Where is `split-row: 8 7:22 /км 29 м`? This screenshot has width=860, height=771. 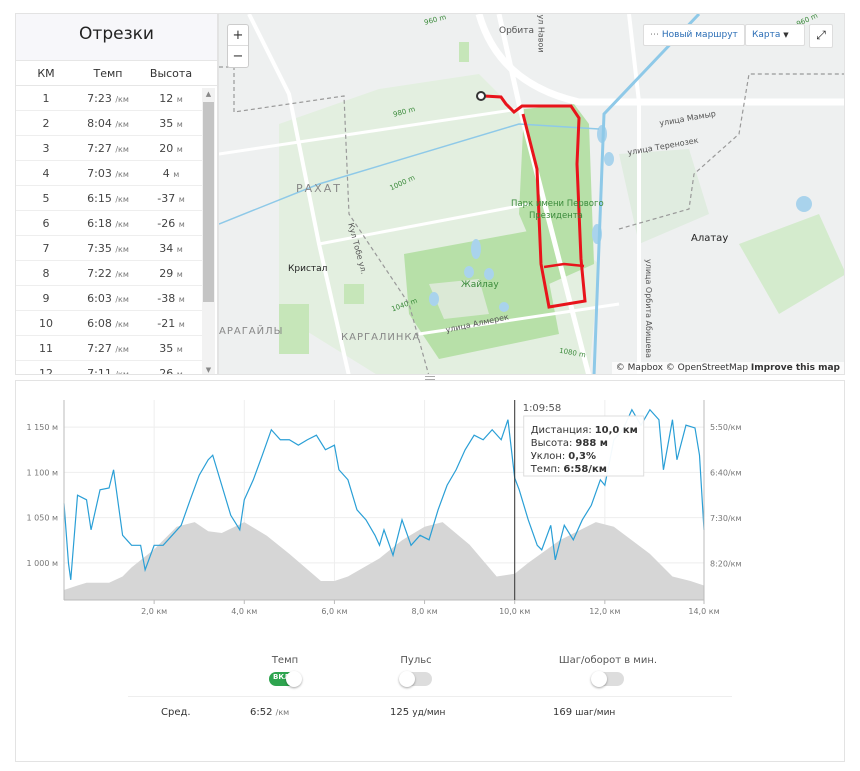 split-row: 8 7:22 /км 29 м is located at coordinates (109, 273).